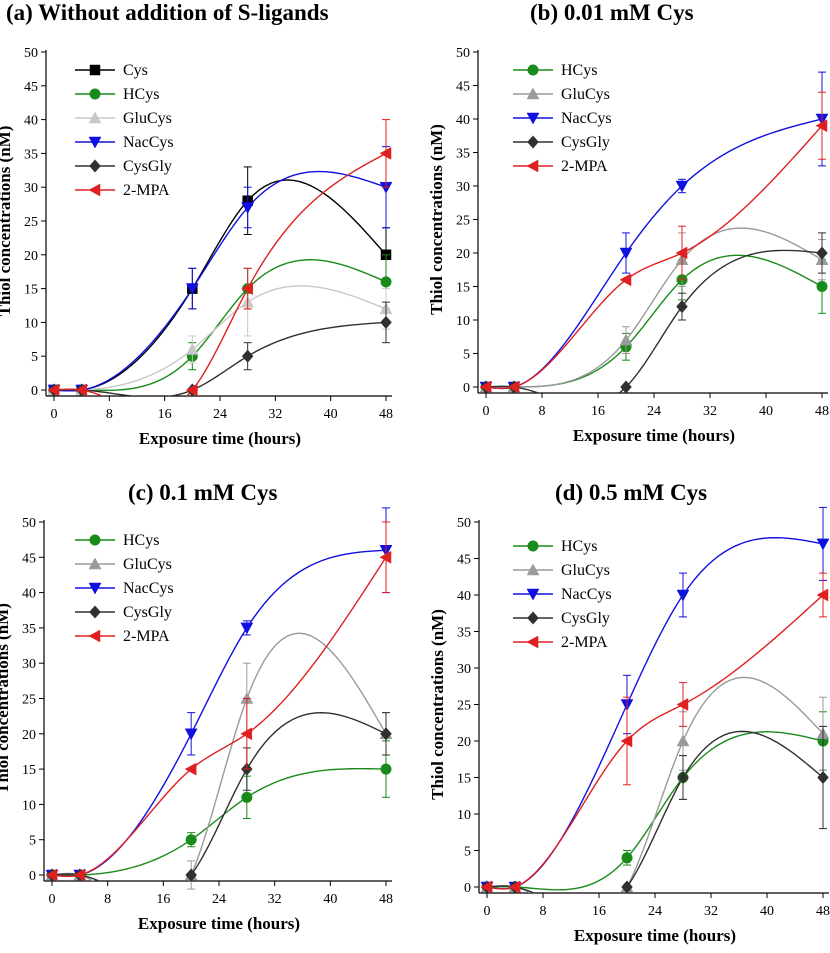 This screenshot has width=830, height=953. I want to click on panel-c-title: (c) 0.1 mM Cys, so click(203, 492).